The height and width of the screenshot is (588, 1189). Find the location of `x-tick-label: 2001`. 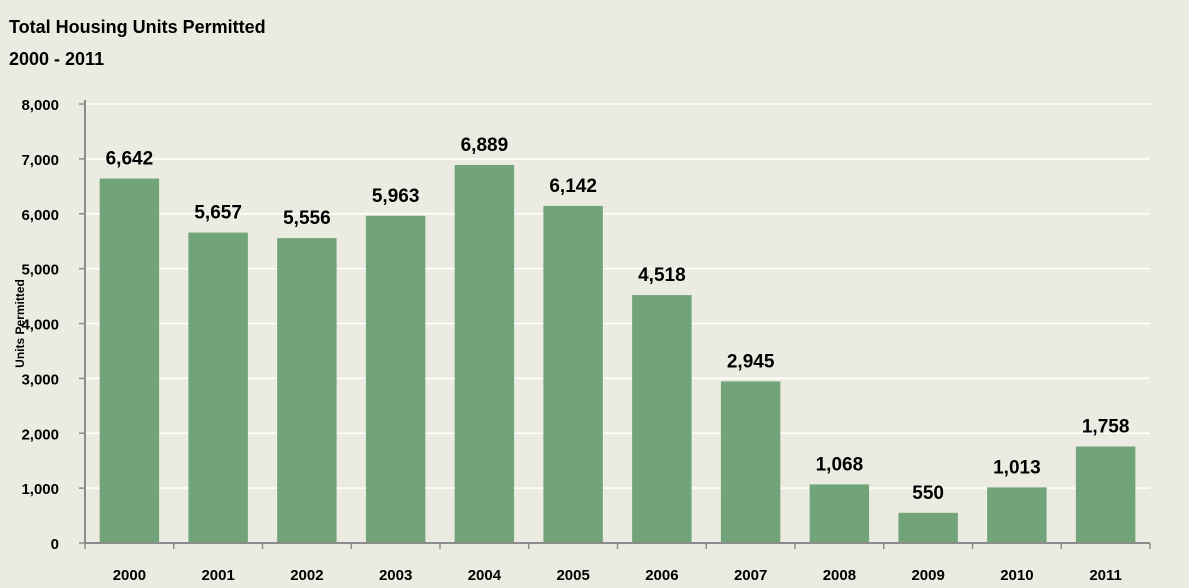

x-tick-label: 2001 is located at coordinates (217, 575).